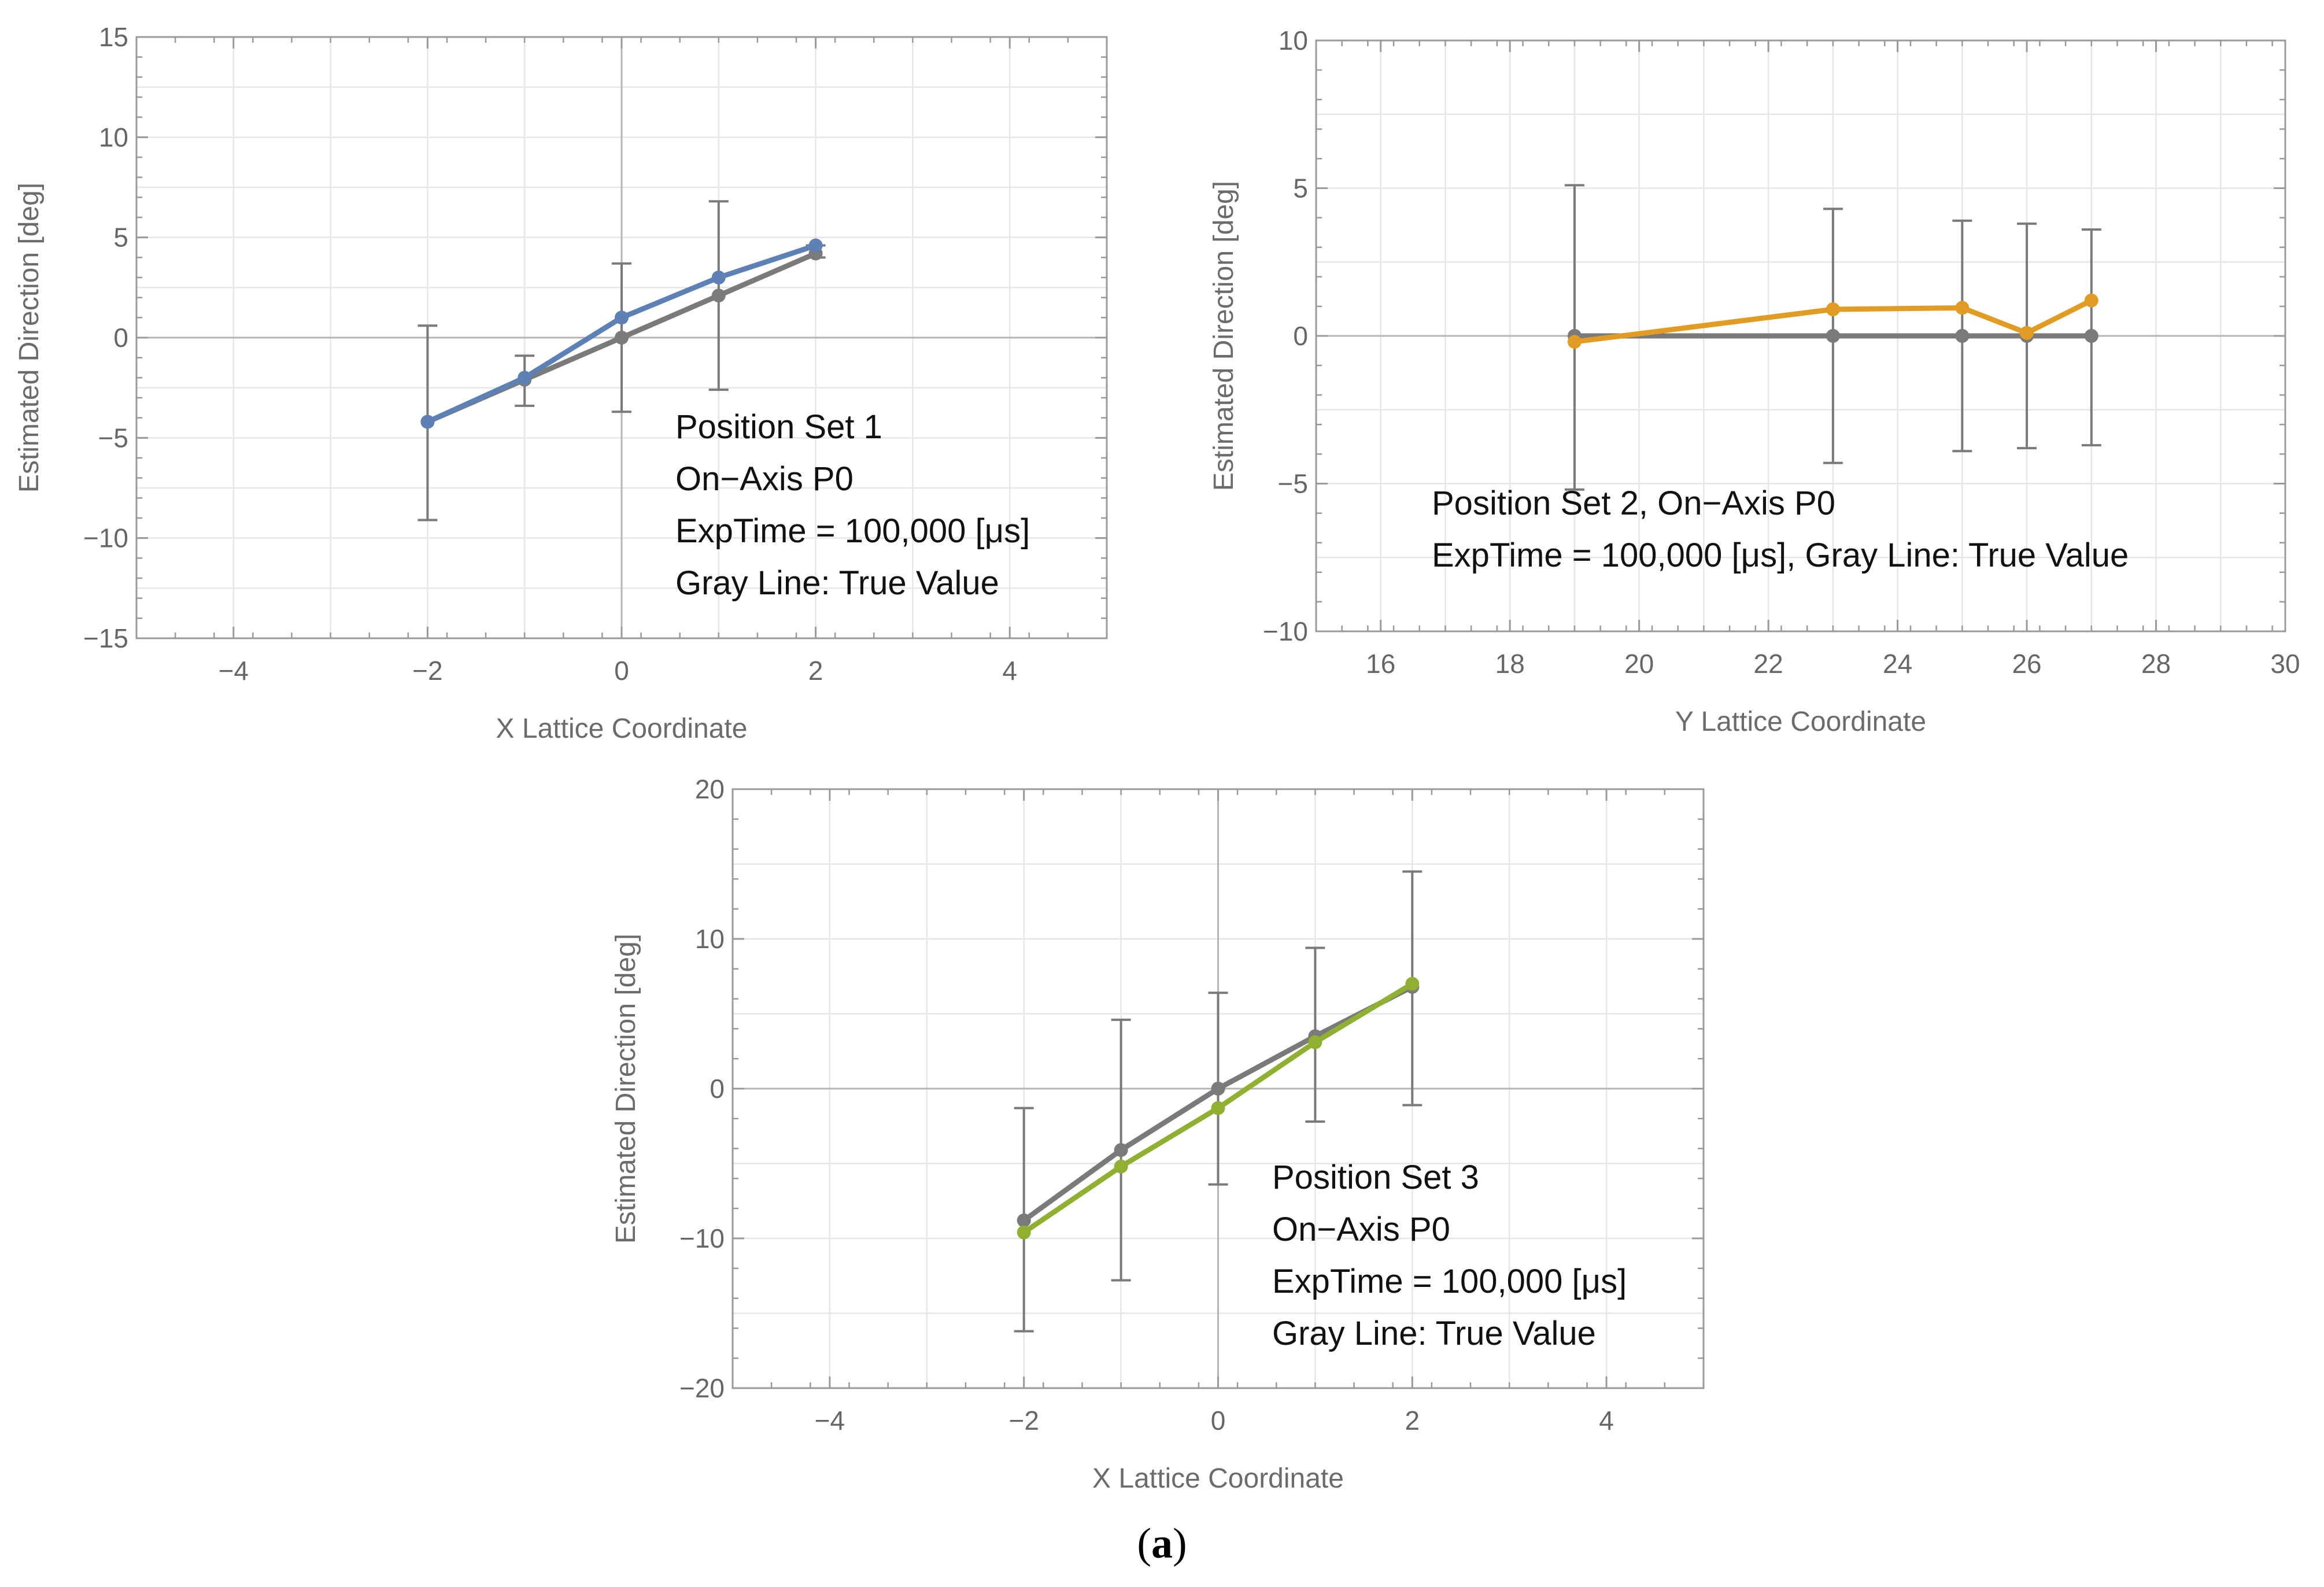 The height and width of the screenshot is (1587, 2324). I want to click on y-tick-label: −20, so click(702, 1388).